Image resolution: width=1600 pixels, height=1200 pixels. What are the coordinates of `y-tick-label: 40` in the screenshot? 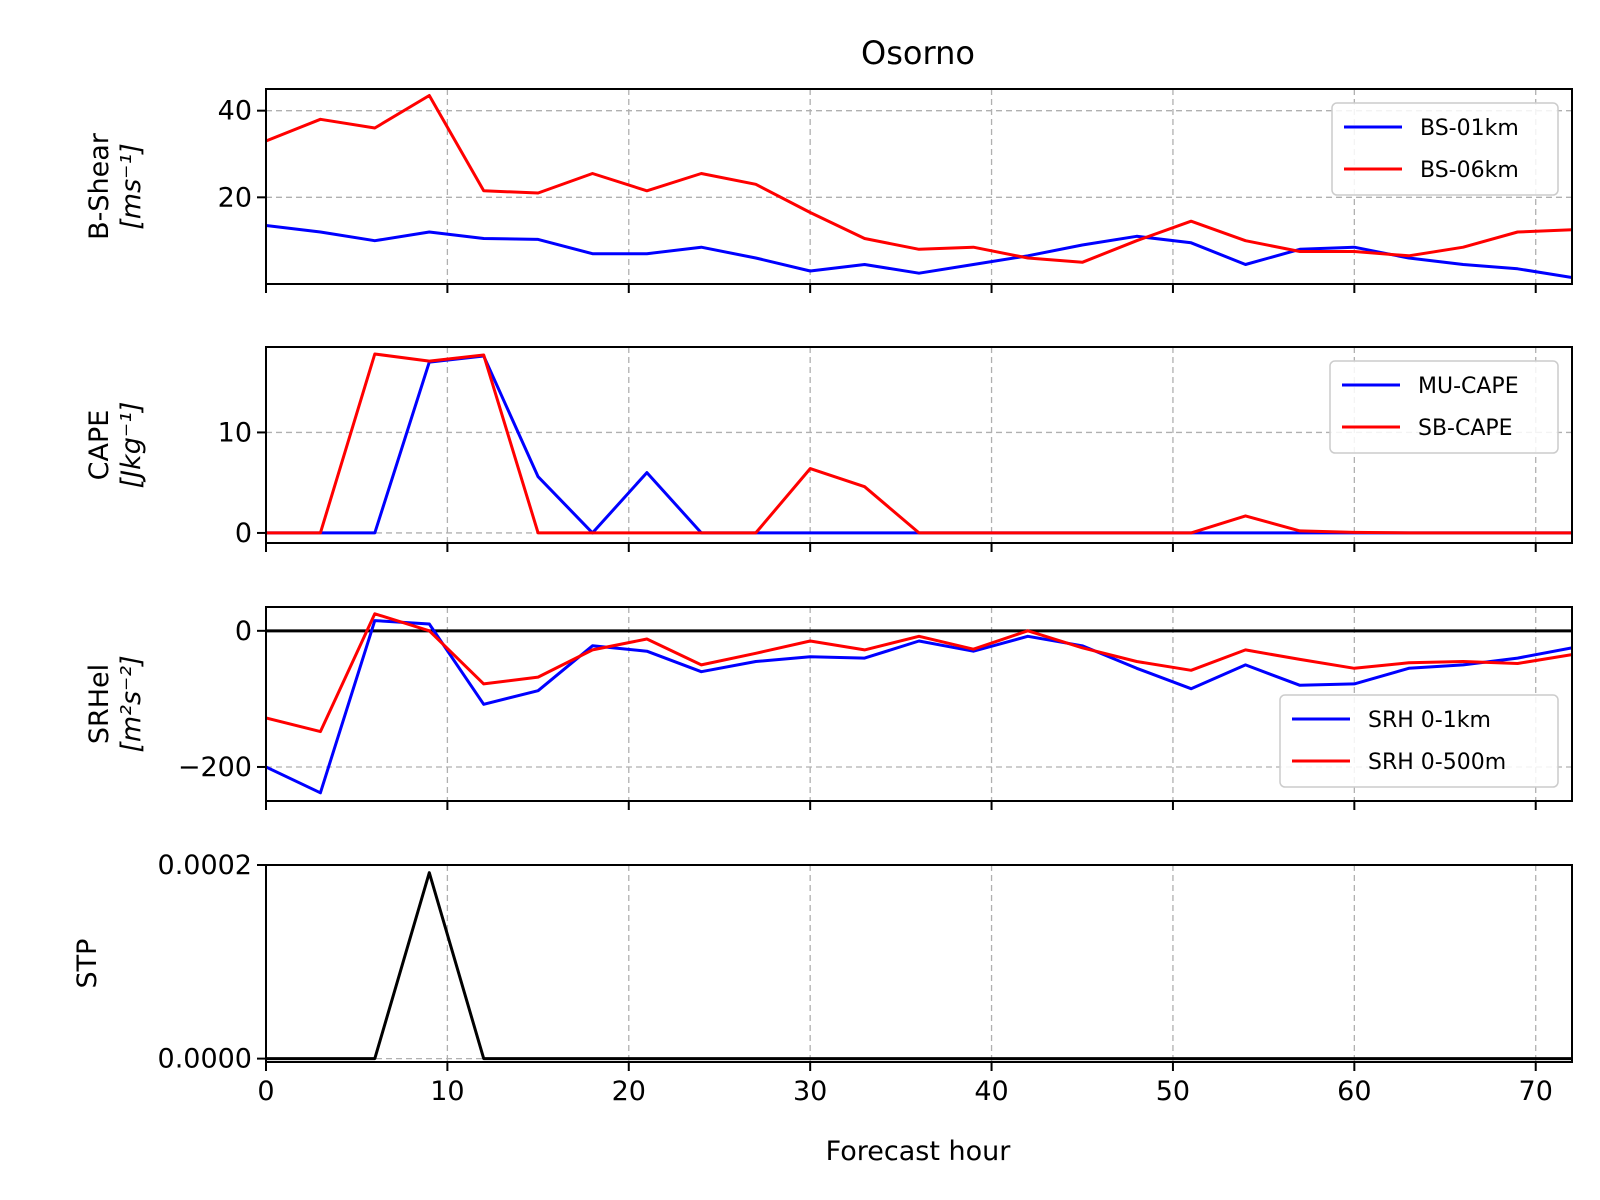 It's located at (235, 111).